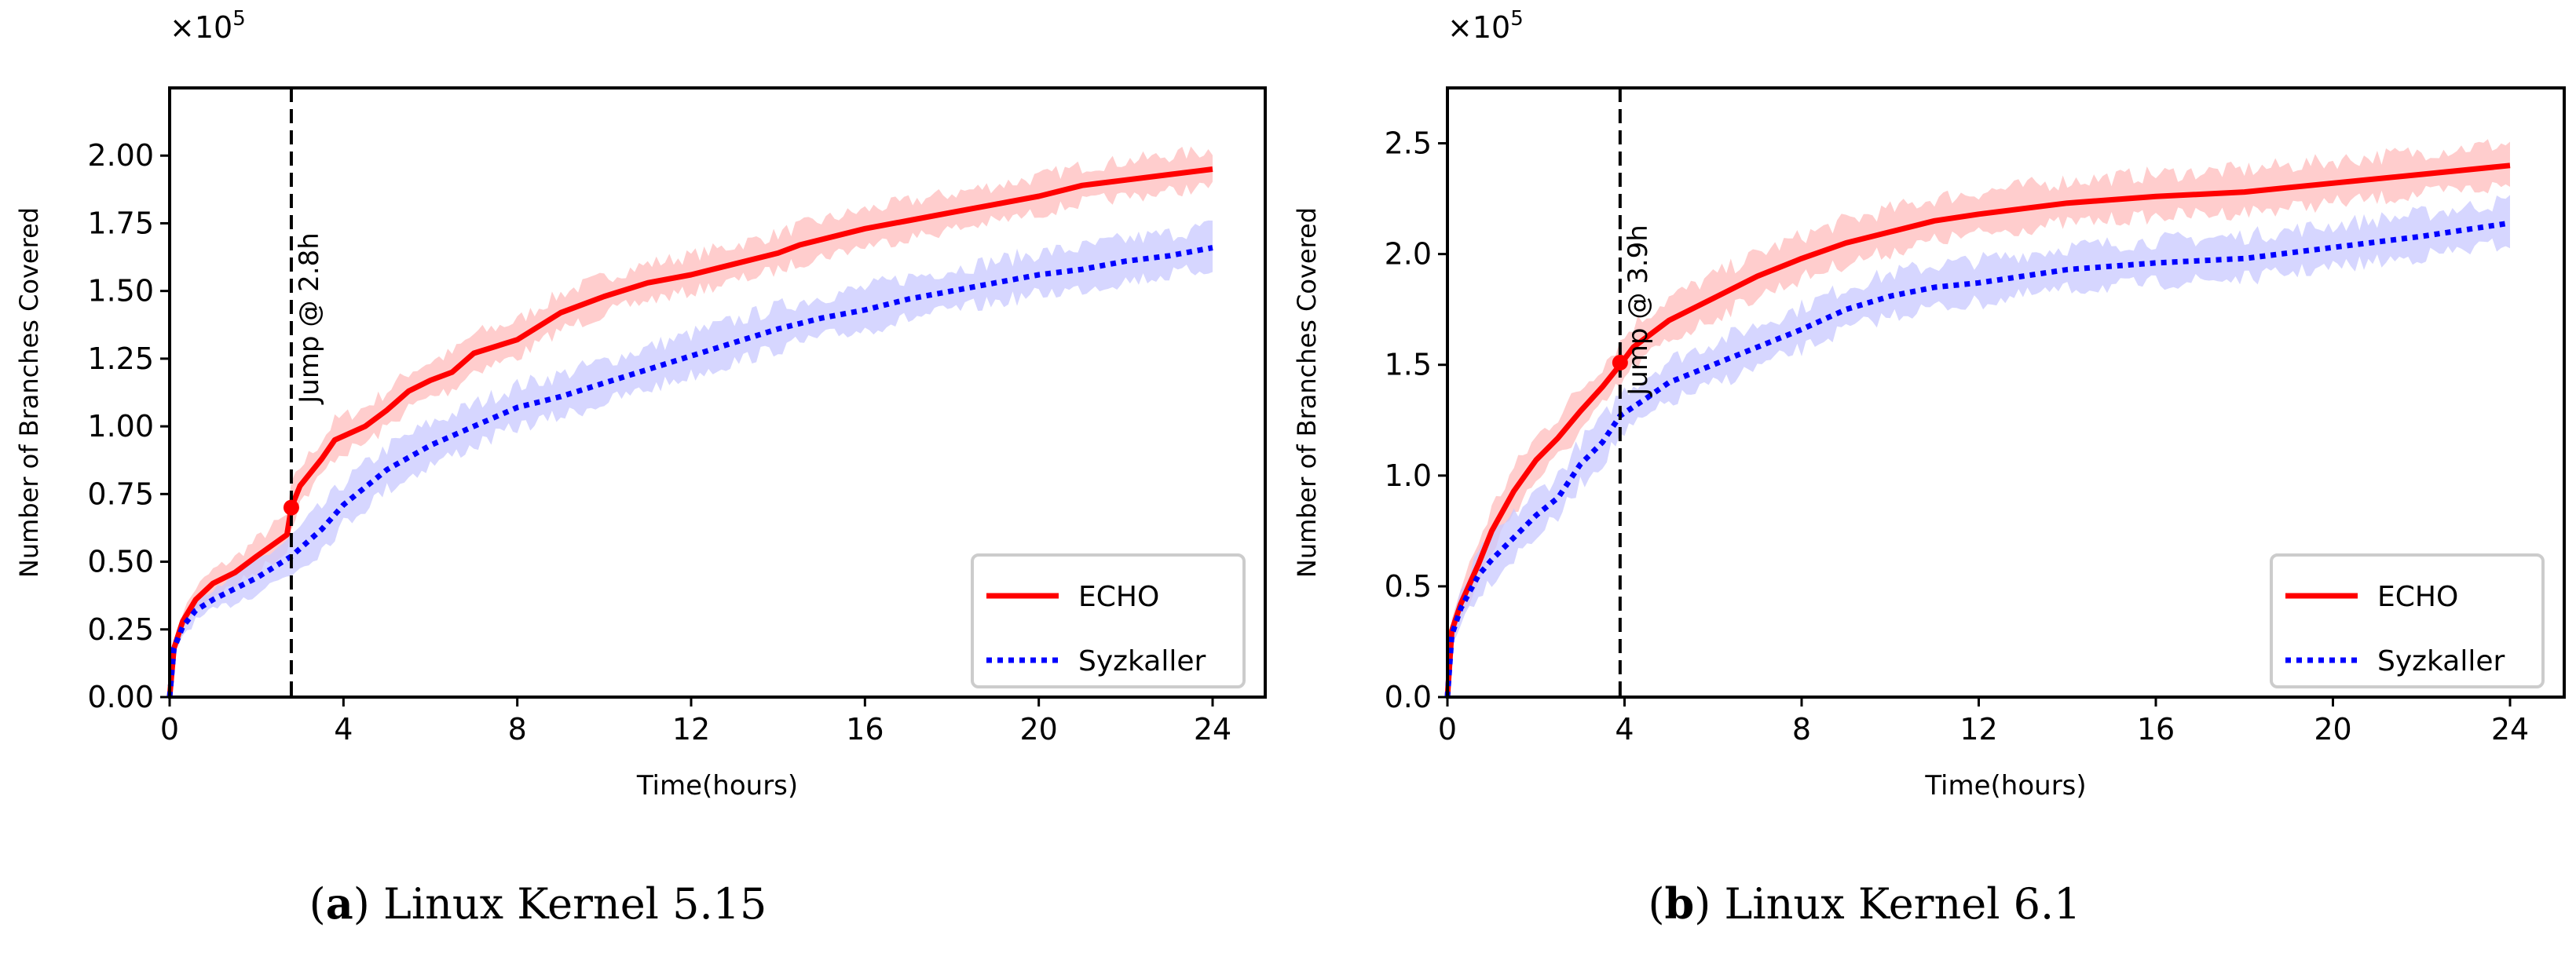 The image size is (2576, 953). Describe the element at coordinates (575, 904) in the screenshot. I see `caption-text: Linux Kernel 5.15` at that location.